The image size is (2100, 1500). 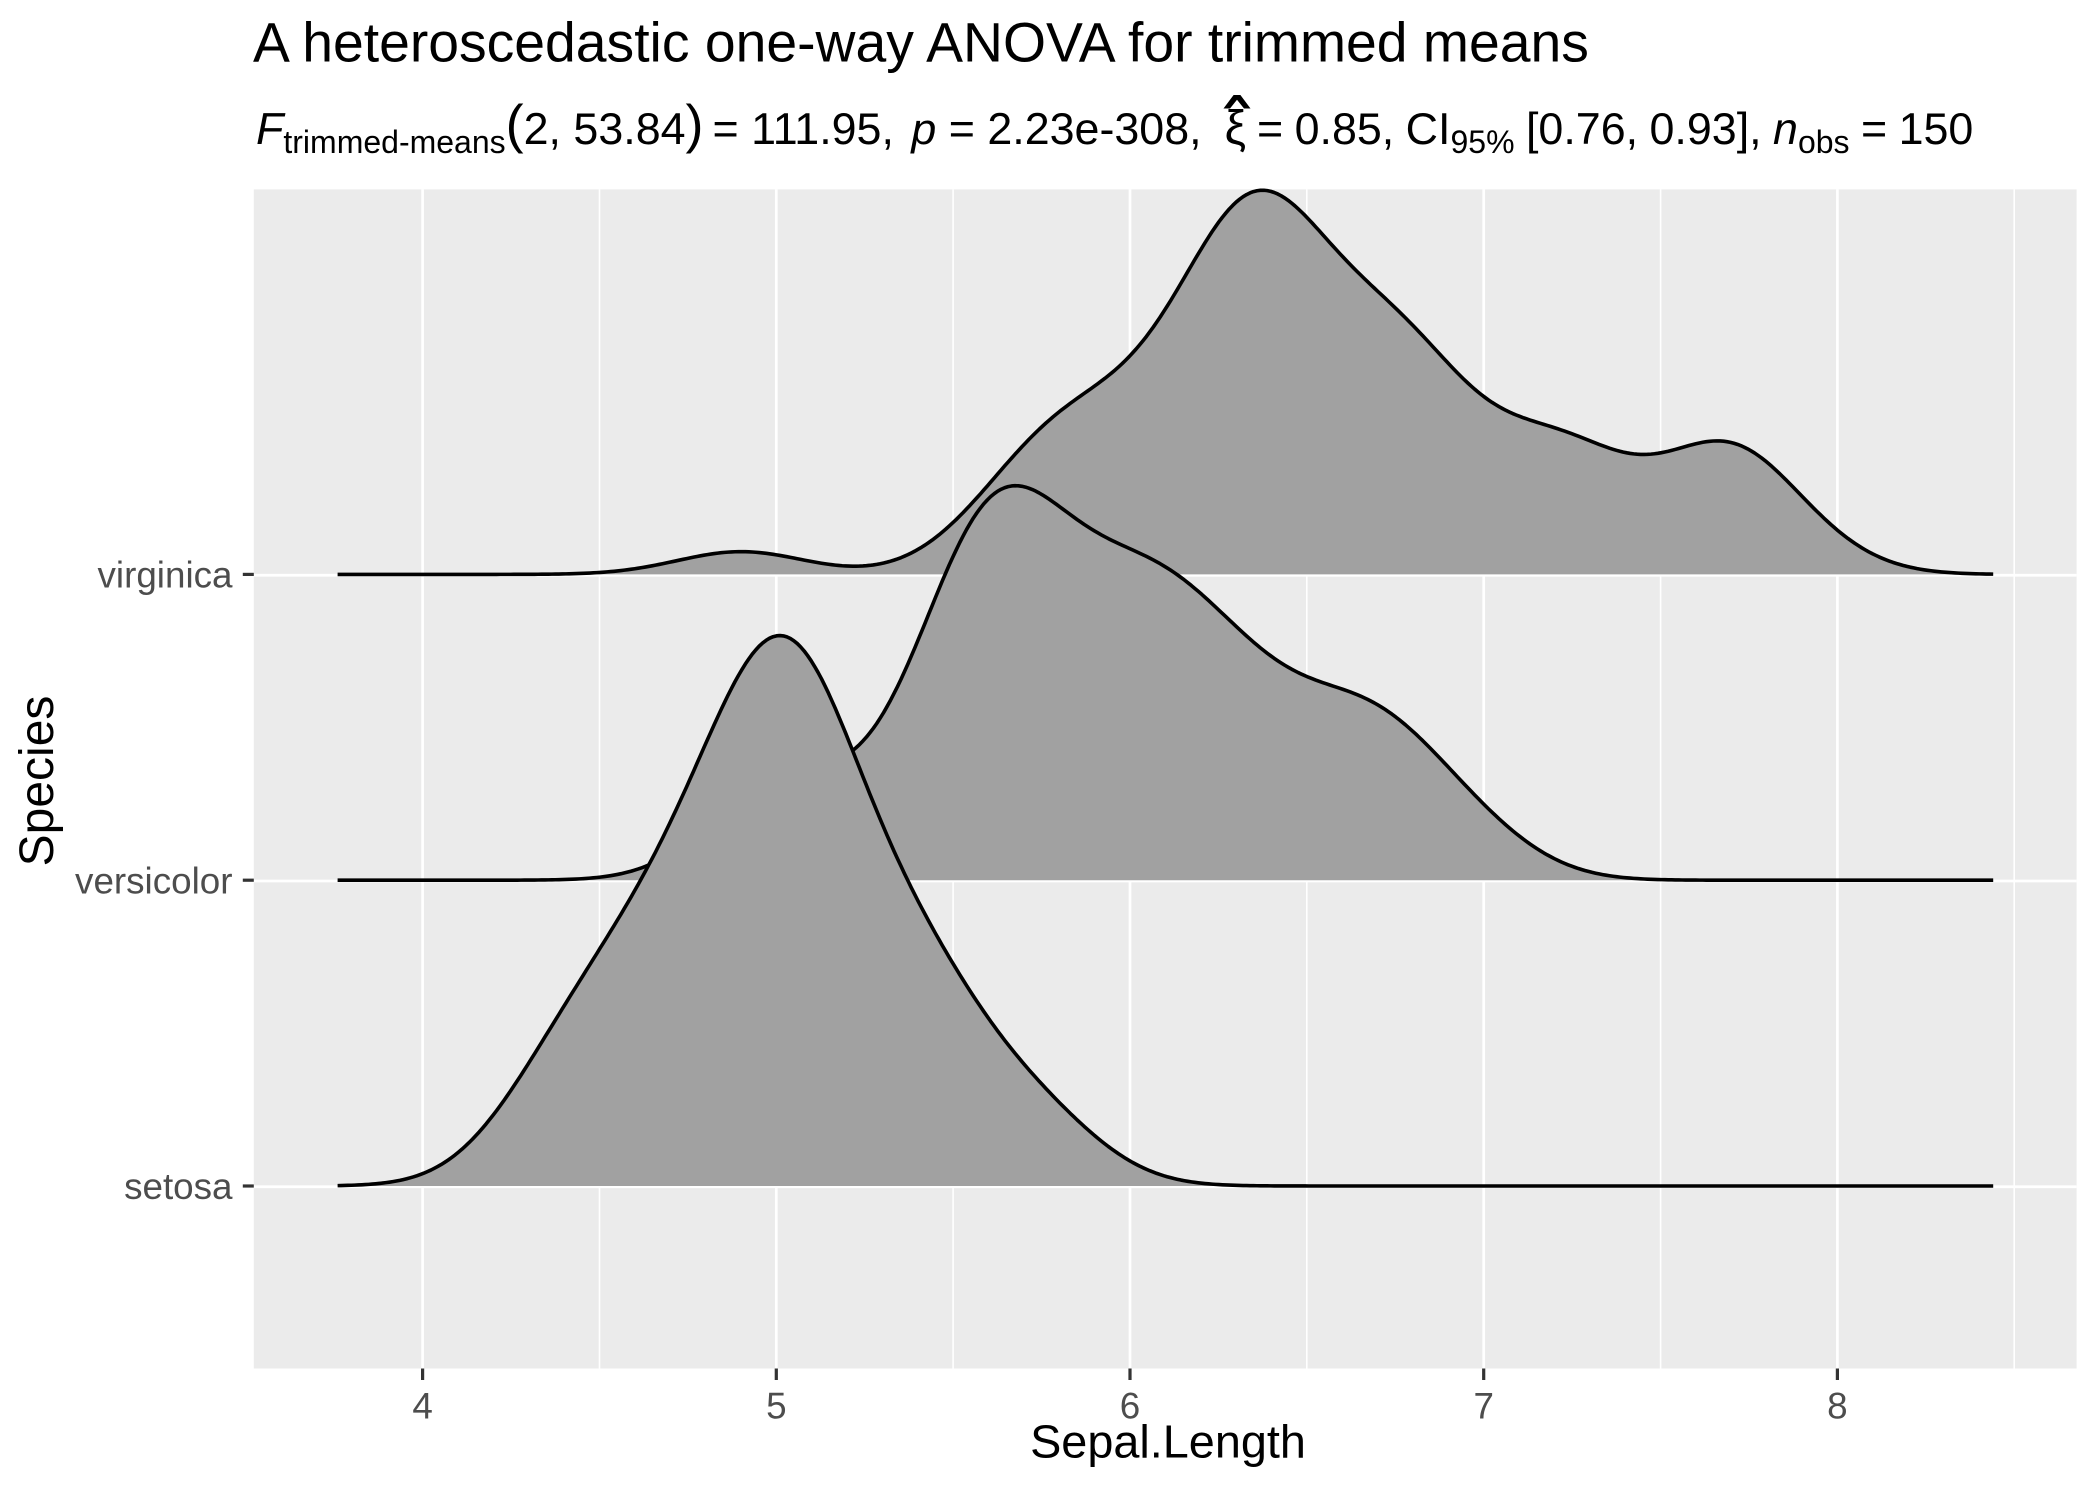 What do you see at coordinates (1837, 1406) in the screenshot?
I see `svg-text: 8` at bounding box center [1837, 1406].